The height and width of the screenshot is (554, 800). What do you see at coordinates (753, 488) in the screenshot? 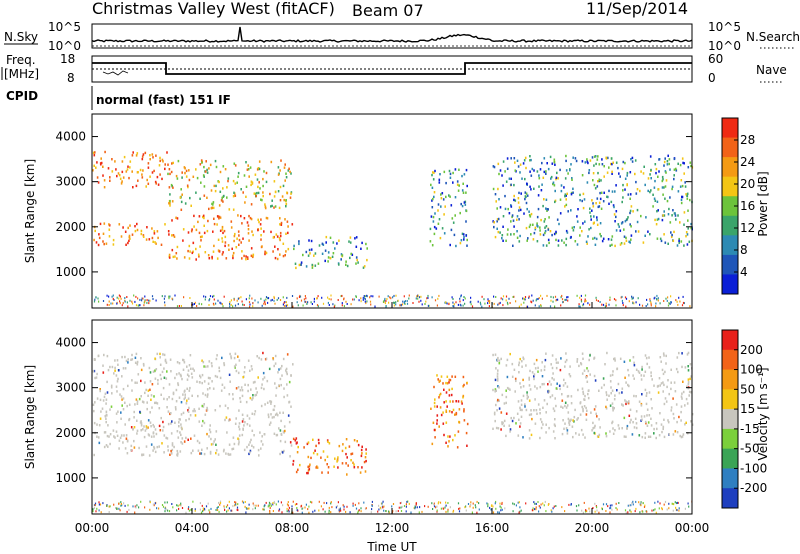
I see `colorbar-tick-label: -200` at bounding box center [753, 488].